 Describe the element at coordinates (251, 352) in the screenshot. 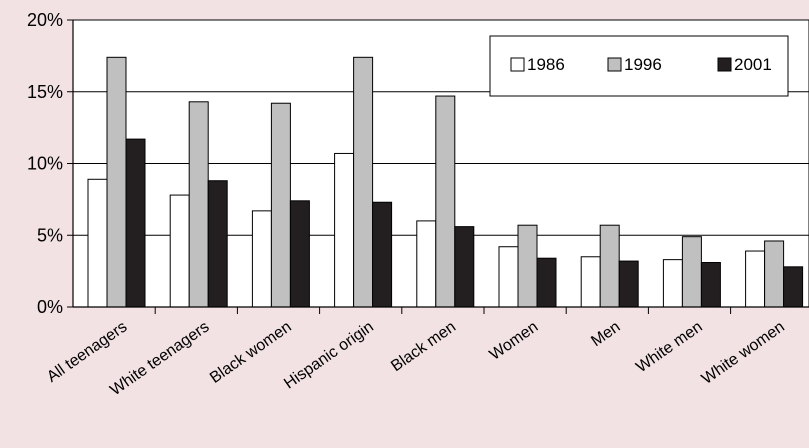

I see `x-category-label: Black women` at that location.